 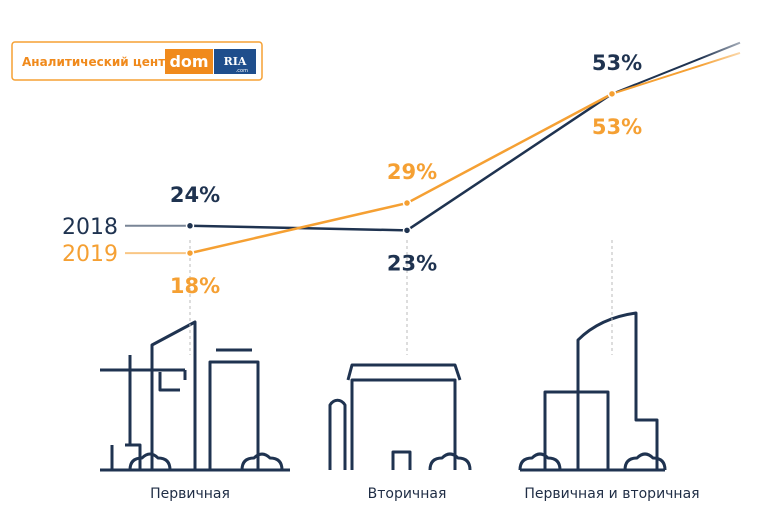 I want to click on logo-suffix: .com, so click(x=242, y=71).